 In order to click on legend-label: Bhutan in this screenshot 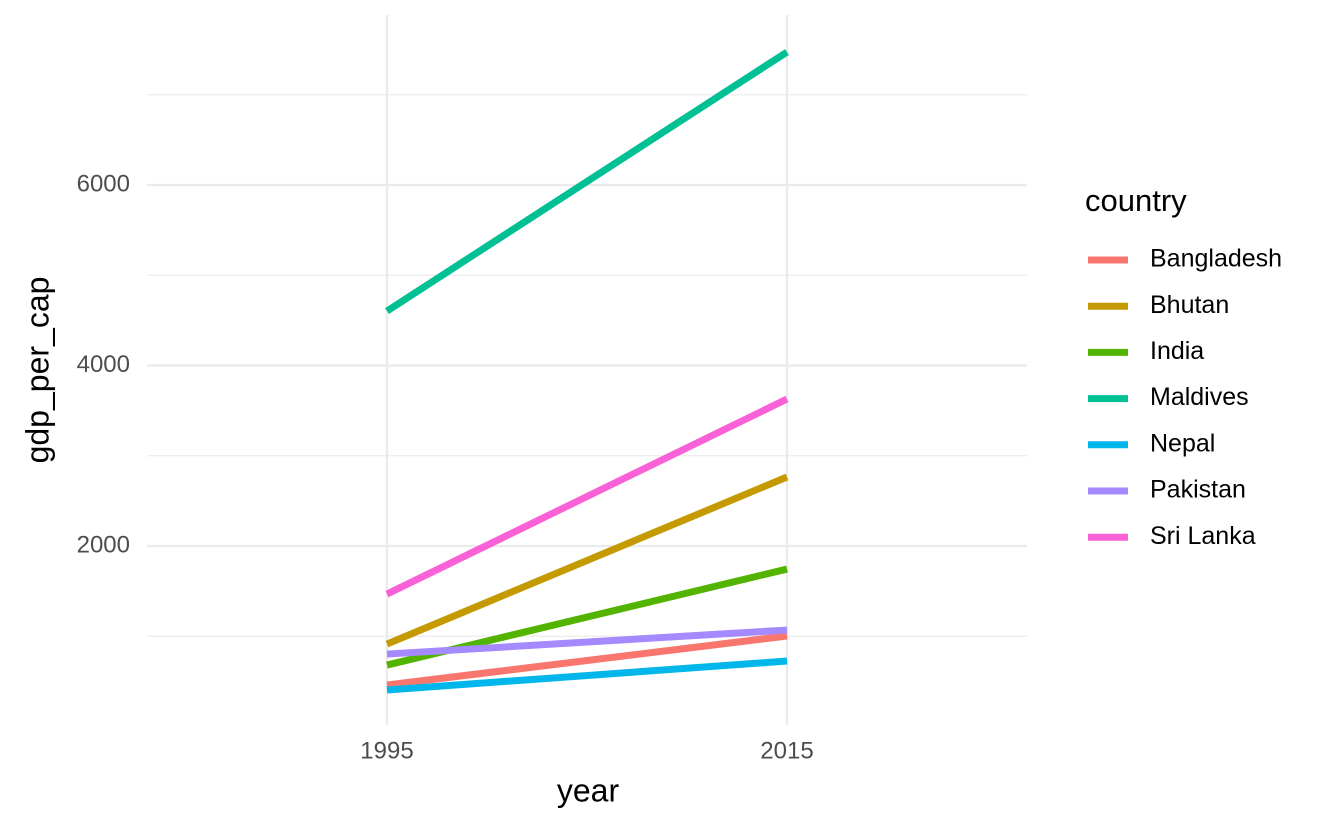, I will do `click(1189, 305)`.